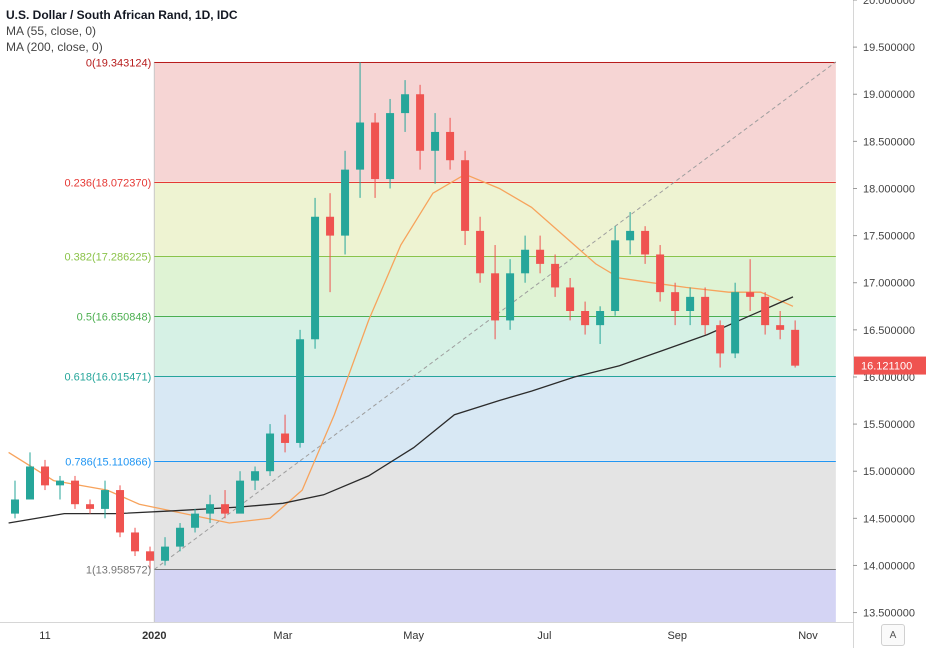 The height and width of the screenshot is (653, 929). I want to click on time-tick-label: Sep, so click(677, 636).